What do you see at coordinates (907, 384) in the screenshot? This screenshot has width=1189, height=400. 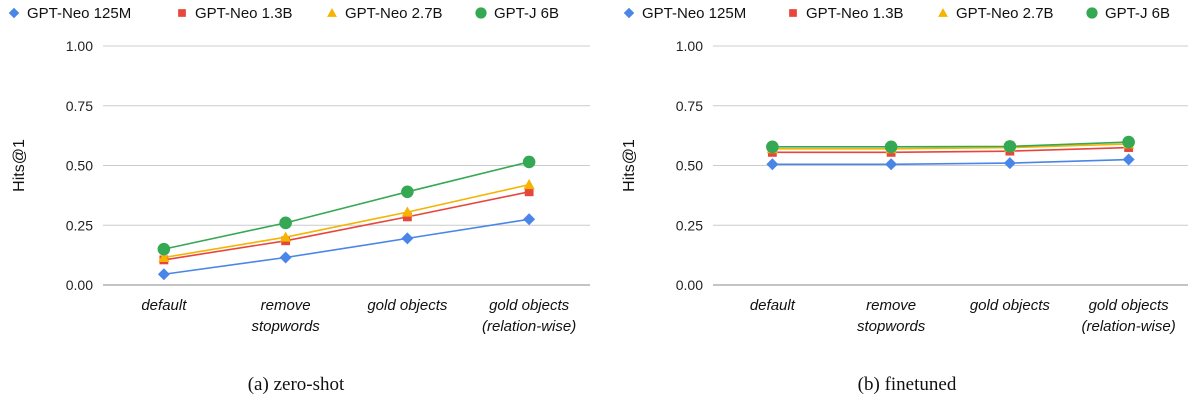 I see `chart-caption: (b) finetuned` at bounding box center [907, 384].